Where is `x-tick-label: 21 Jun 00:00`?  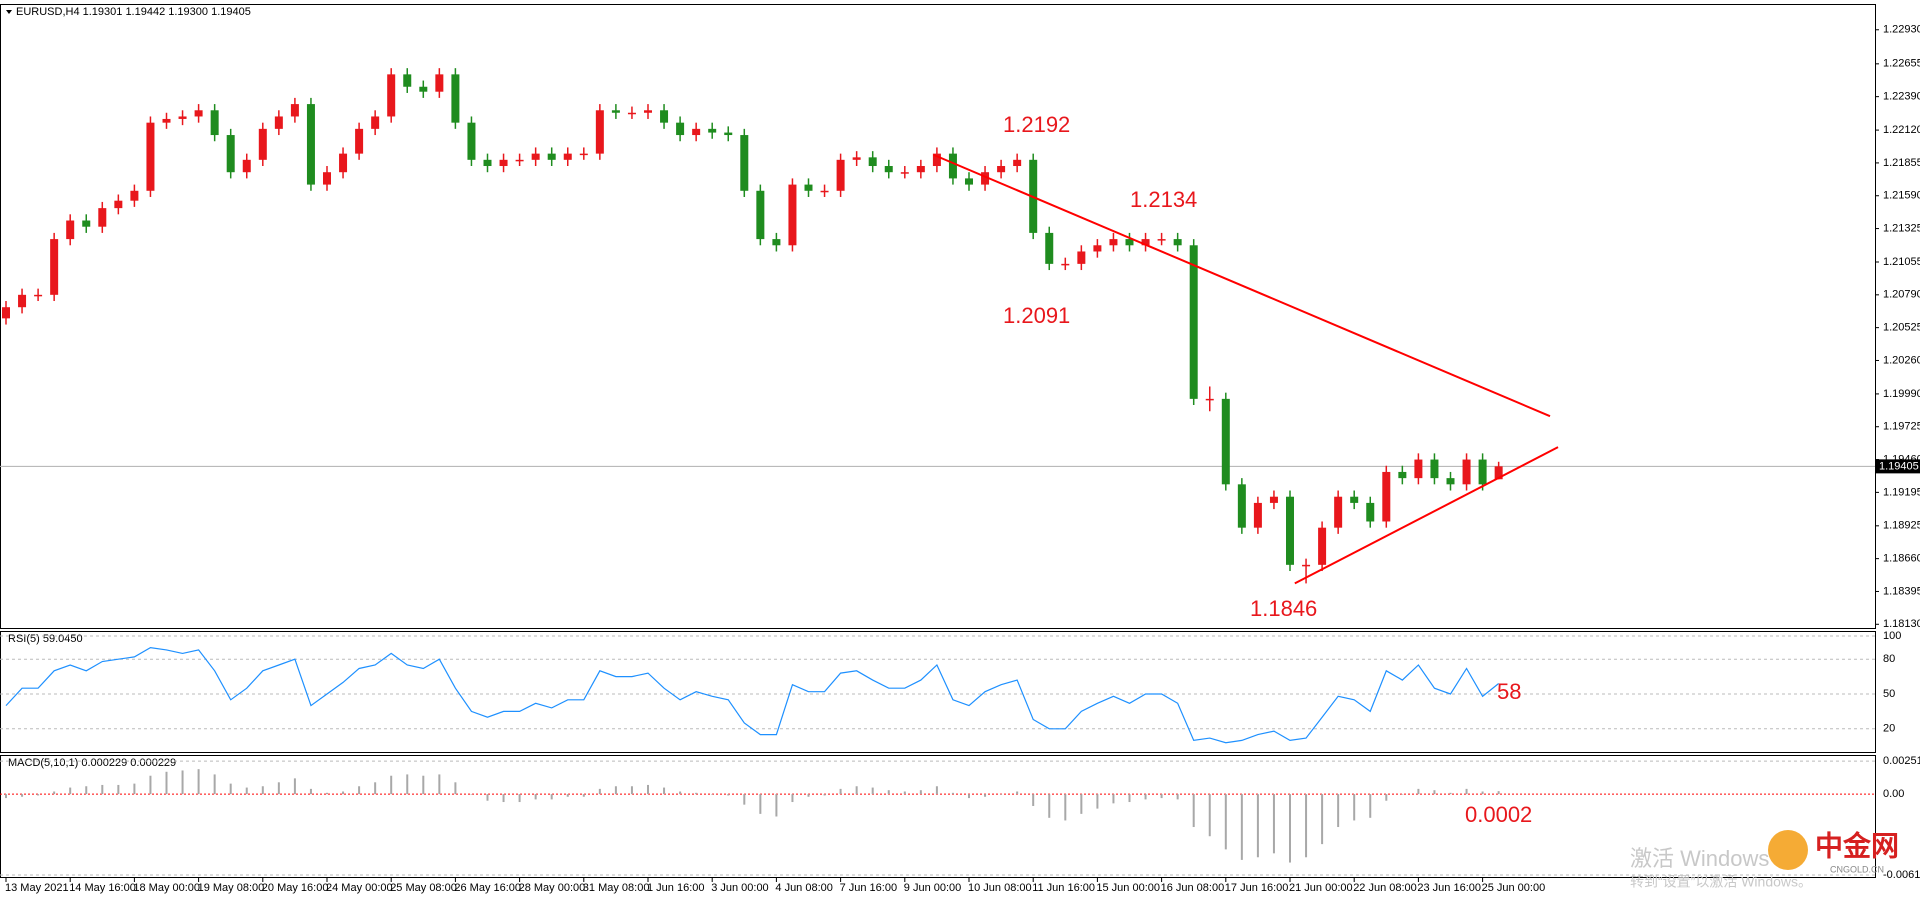 x-tick-label: 21 Jun 00:00 is located at coordinates (1321, 888).